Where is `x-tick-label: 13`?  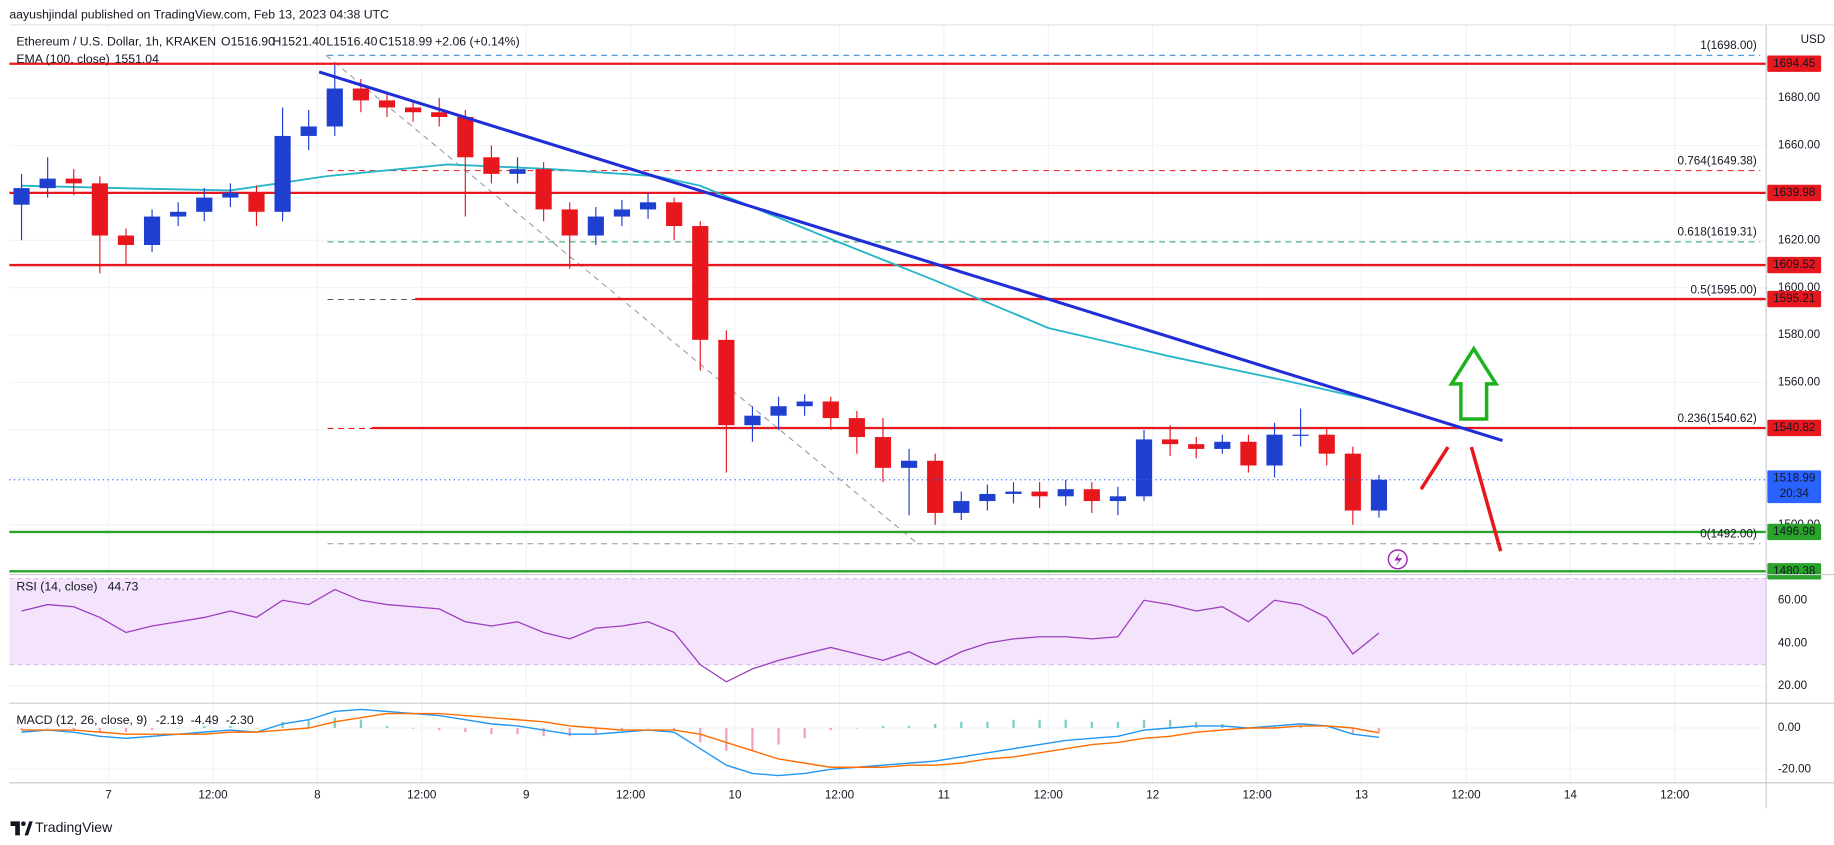
x-tick-label: 13 is located at coordinates (1361, 795).